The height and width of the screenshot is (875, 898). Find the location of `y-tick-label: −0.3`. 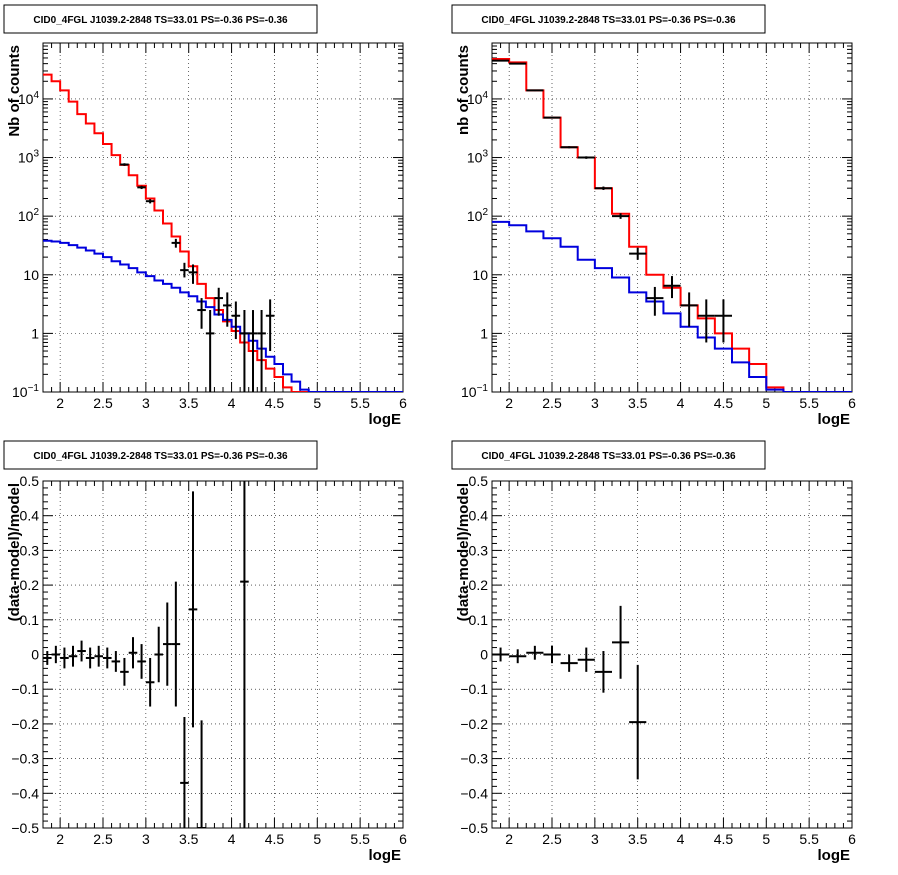

y-tick-label: −0.3 is located at coordinates (474, 759).